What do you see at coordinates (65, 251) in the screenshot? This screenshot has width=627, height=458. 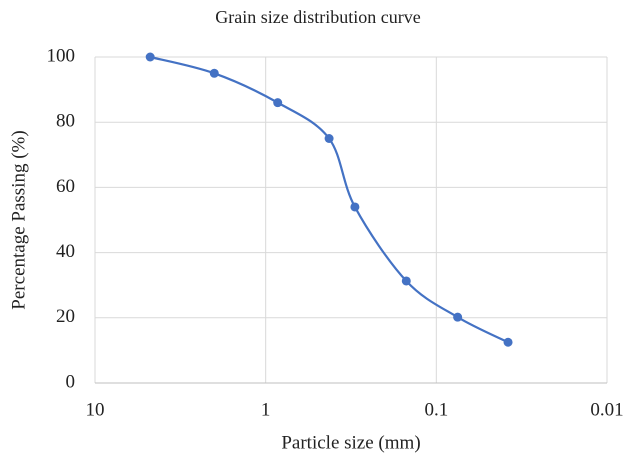 I see `y-tick-label: 40` at bounding box center [65, 251].